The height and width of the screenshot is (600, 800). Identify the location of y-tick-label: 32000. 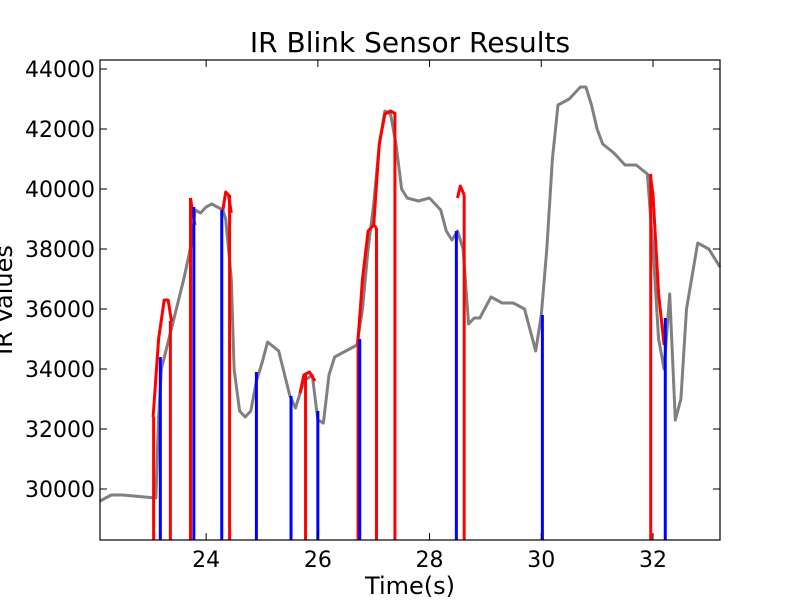
(60, 430).